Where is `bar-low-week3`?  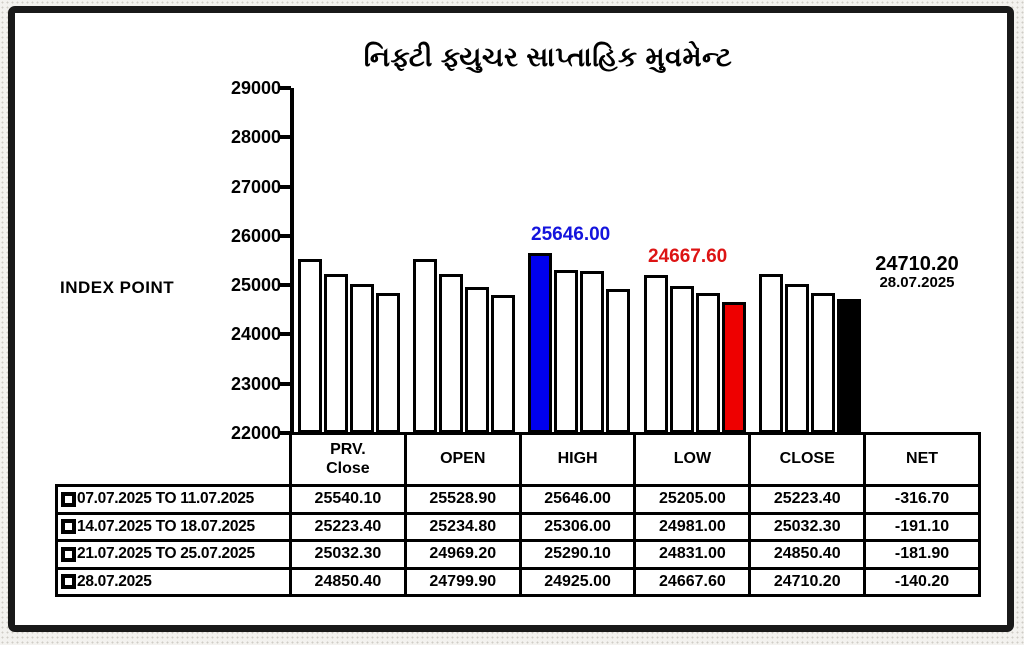 bar-low-week3 is located at coordinates (708, 363).